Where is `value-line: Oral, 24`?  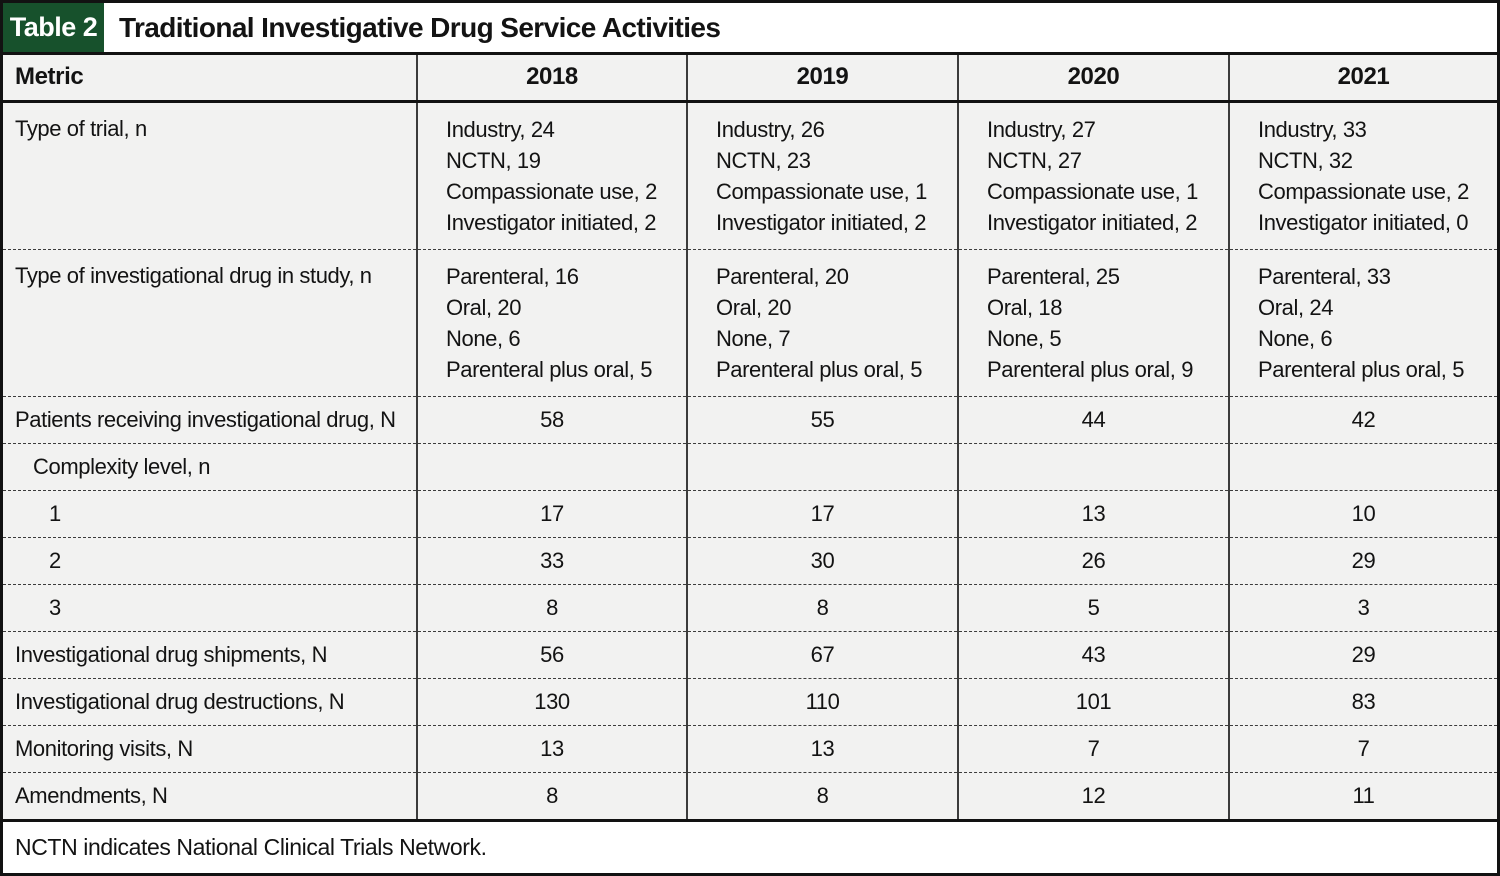 value-line: Oral, 24 is located at coordinates (1296, 307).